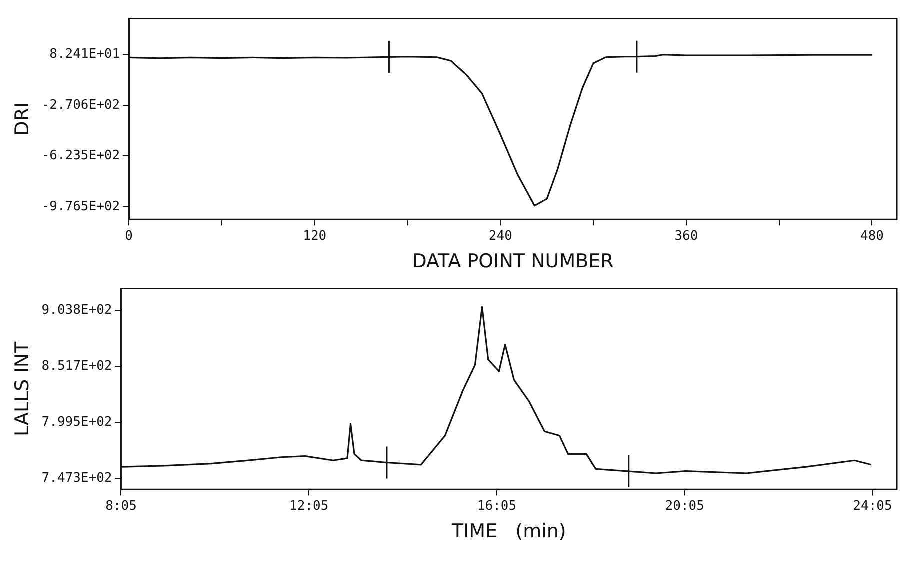 The width and height of the screenshot is (919, 561). I want to click on x-tick-label: 120, so click(315, 236).